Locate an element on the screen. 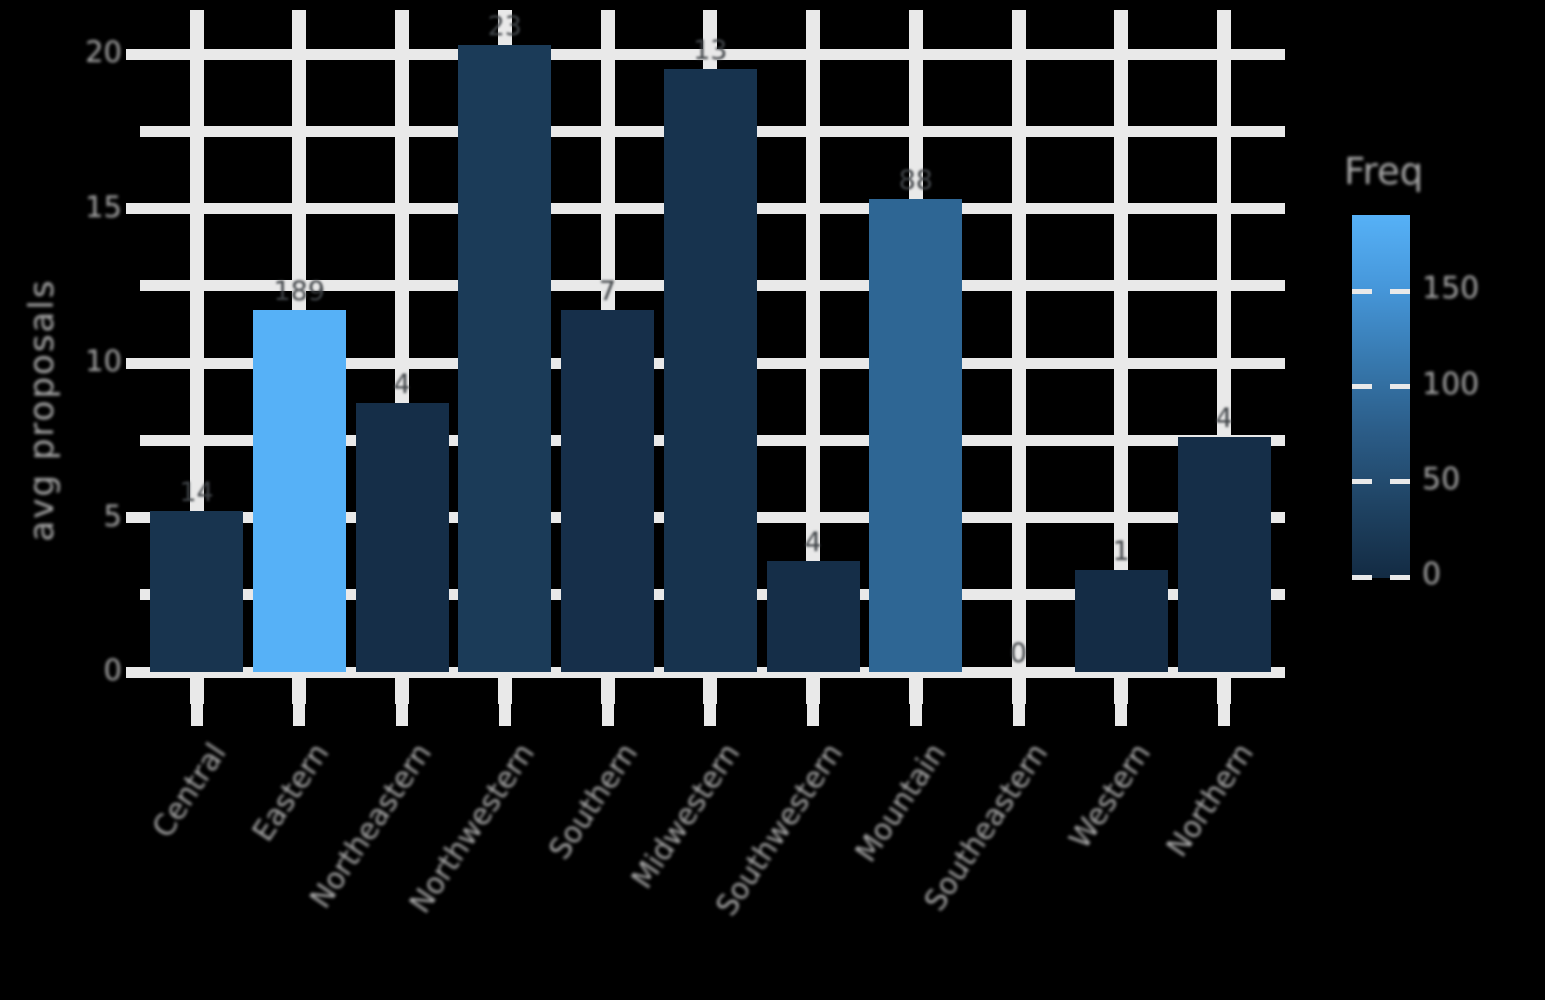  bar-value-label: 7 is located at coordinates (607, 292).